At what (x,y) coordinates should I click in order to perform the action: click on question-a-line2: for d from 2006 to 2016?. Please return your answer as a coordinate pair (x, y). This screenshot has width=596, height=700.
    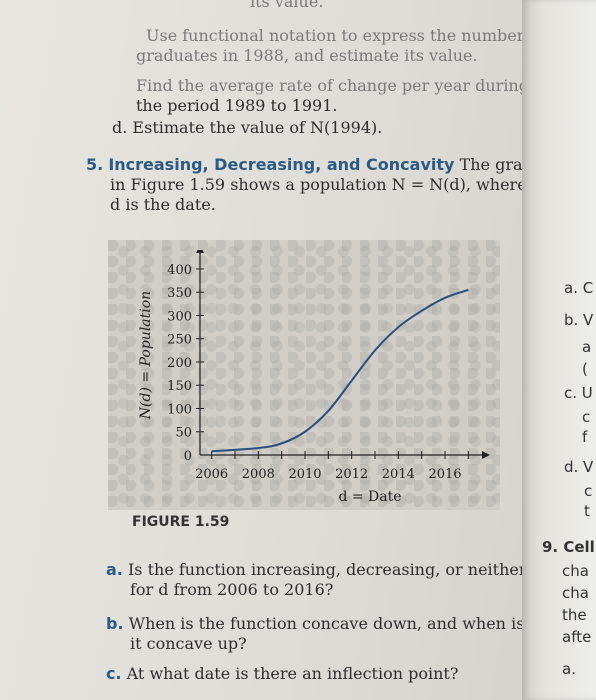
    Looking at the image, I should click on (232, 589).